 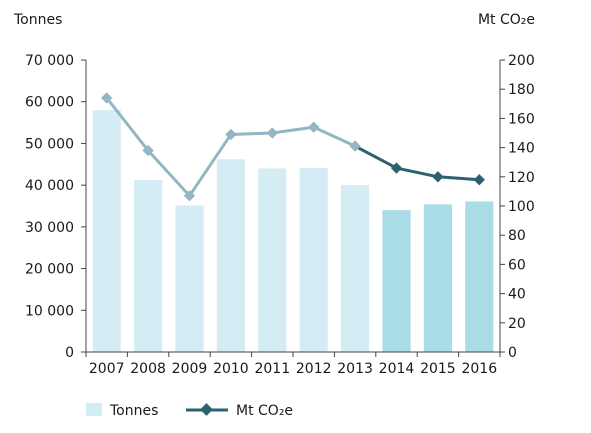 I want to click on x-tick-label: 2014, so click(x=397, y=369).